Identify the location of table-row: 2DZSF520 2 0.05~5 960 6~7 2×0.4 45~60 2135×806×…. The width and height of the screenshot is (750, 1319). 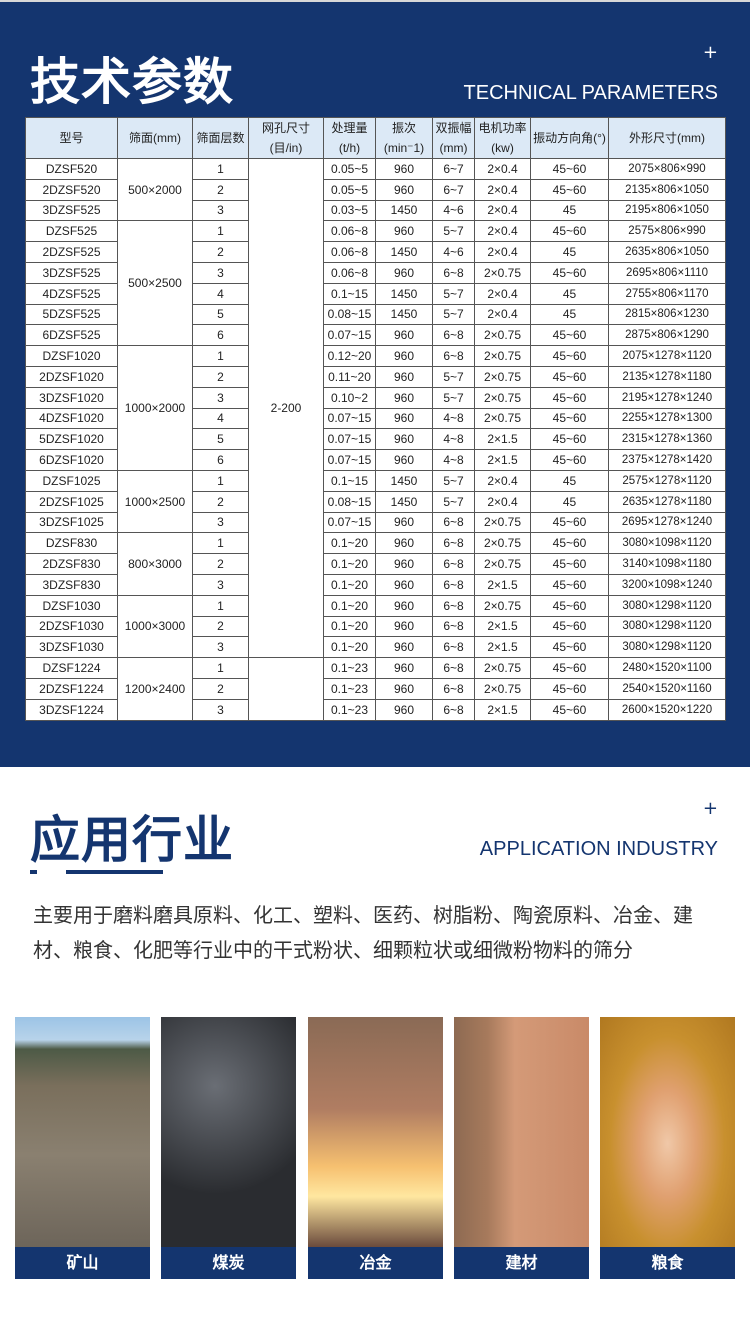
(375, 189).